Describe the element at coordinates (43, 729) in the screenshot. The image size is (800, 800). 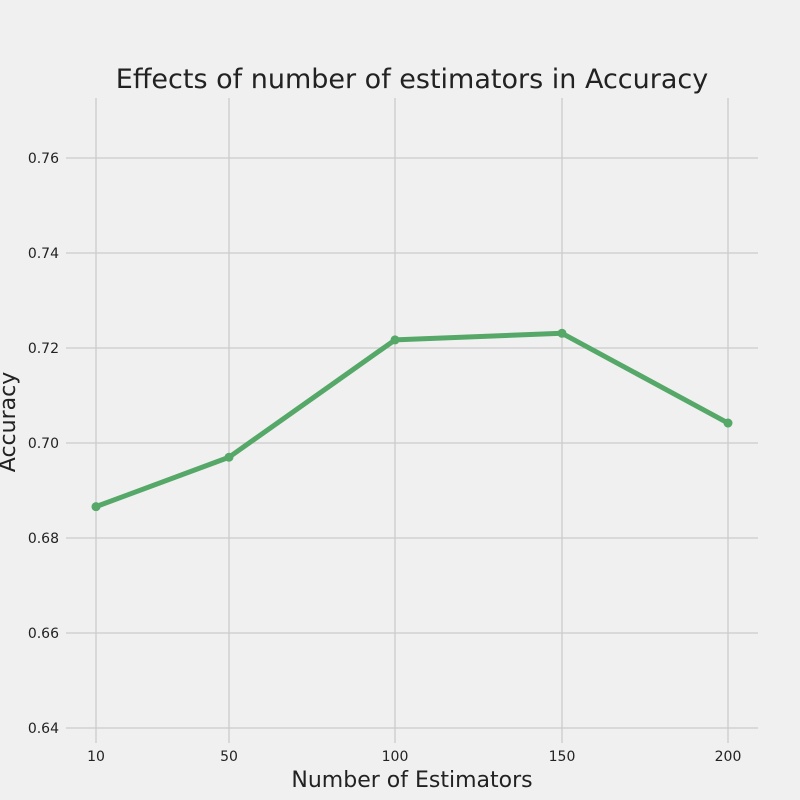
I see `y-tick-label: 0.64` at that location.